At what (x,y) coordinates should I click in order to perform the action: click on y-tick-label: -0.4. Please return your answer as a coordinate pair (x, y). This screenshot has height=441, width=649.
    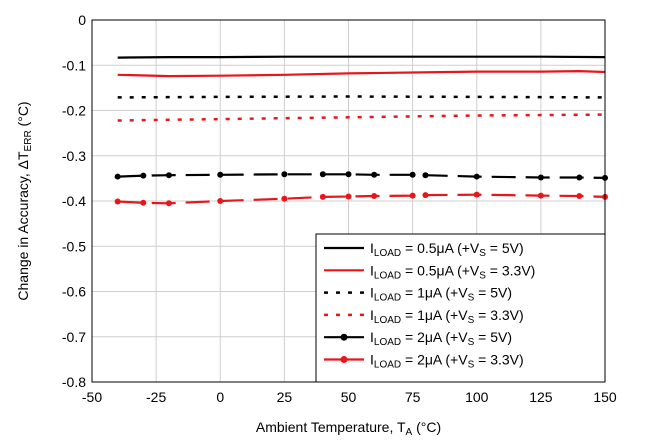
    Looking at the image, I should click on (74, 201).